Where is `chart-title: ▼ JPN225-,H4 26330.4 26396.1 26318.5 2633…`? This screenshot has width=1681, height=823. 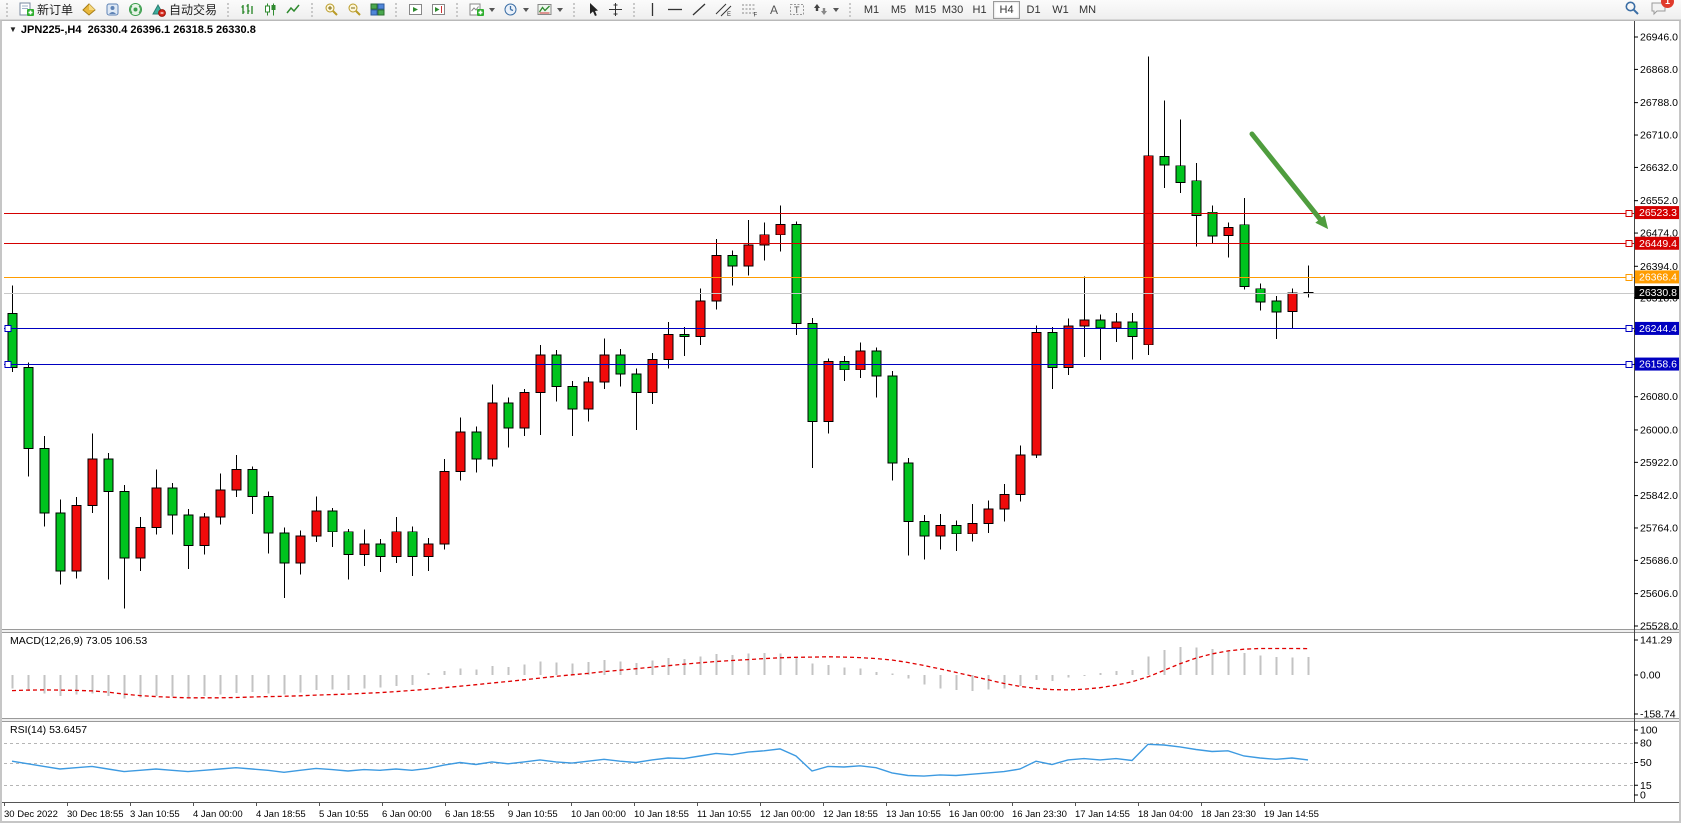 chart-title: ▼ JPN225-,H4 26330.4 26396.1 26318.5 2633… is located at coordinates (132, 30).